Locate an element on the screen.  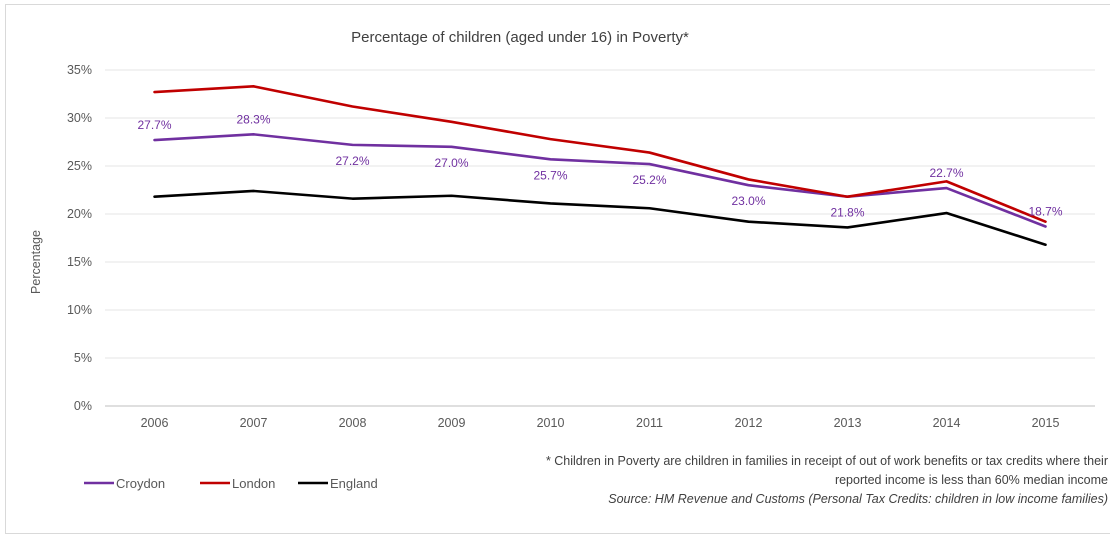
legend: Croydon London England is located at coordinates (231, 483).